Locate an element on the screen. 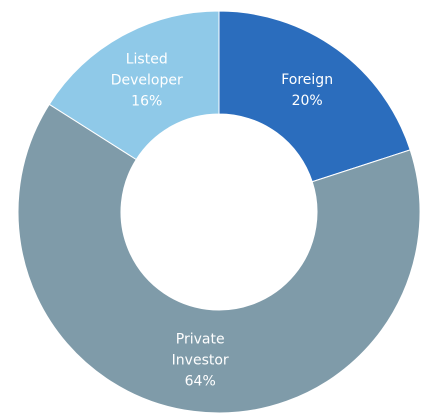 This screenshot has height=417, width=425. value-label: 20% is located at coordinates (307, 100).